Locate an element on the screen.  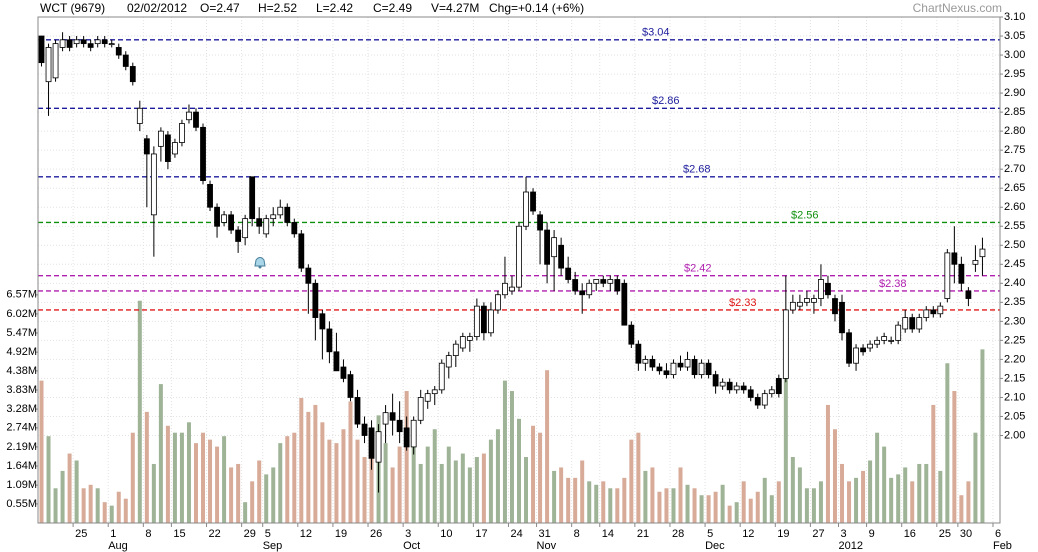
volume-tick-label: 0.55M is located at coordinates (21, 504).